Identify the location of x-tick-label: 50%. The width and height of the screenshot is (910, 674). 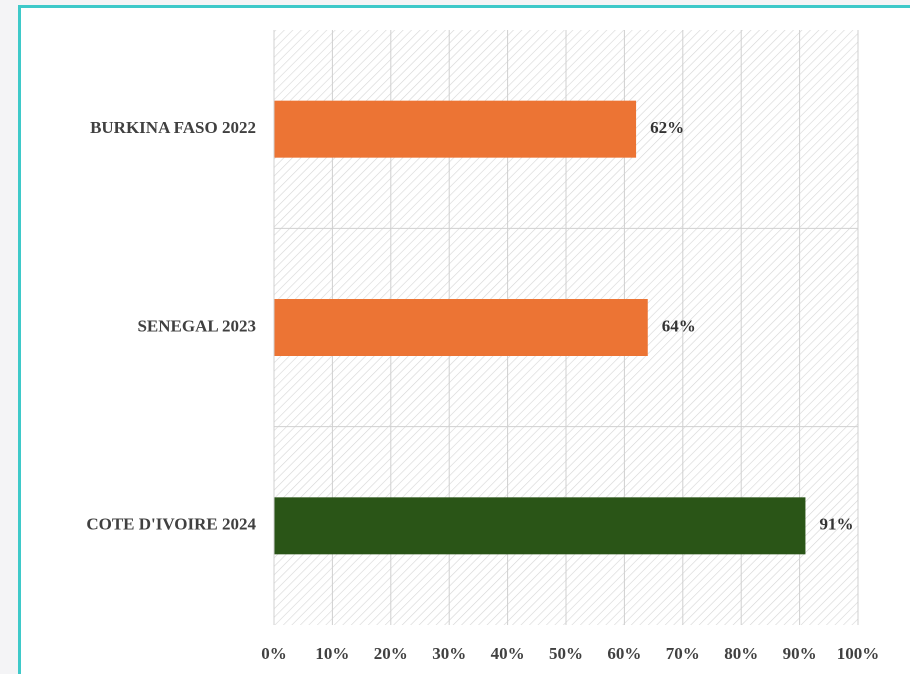
(566, 653).